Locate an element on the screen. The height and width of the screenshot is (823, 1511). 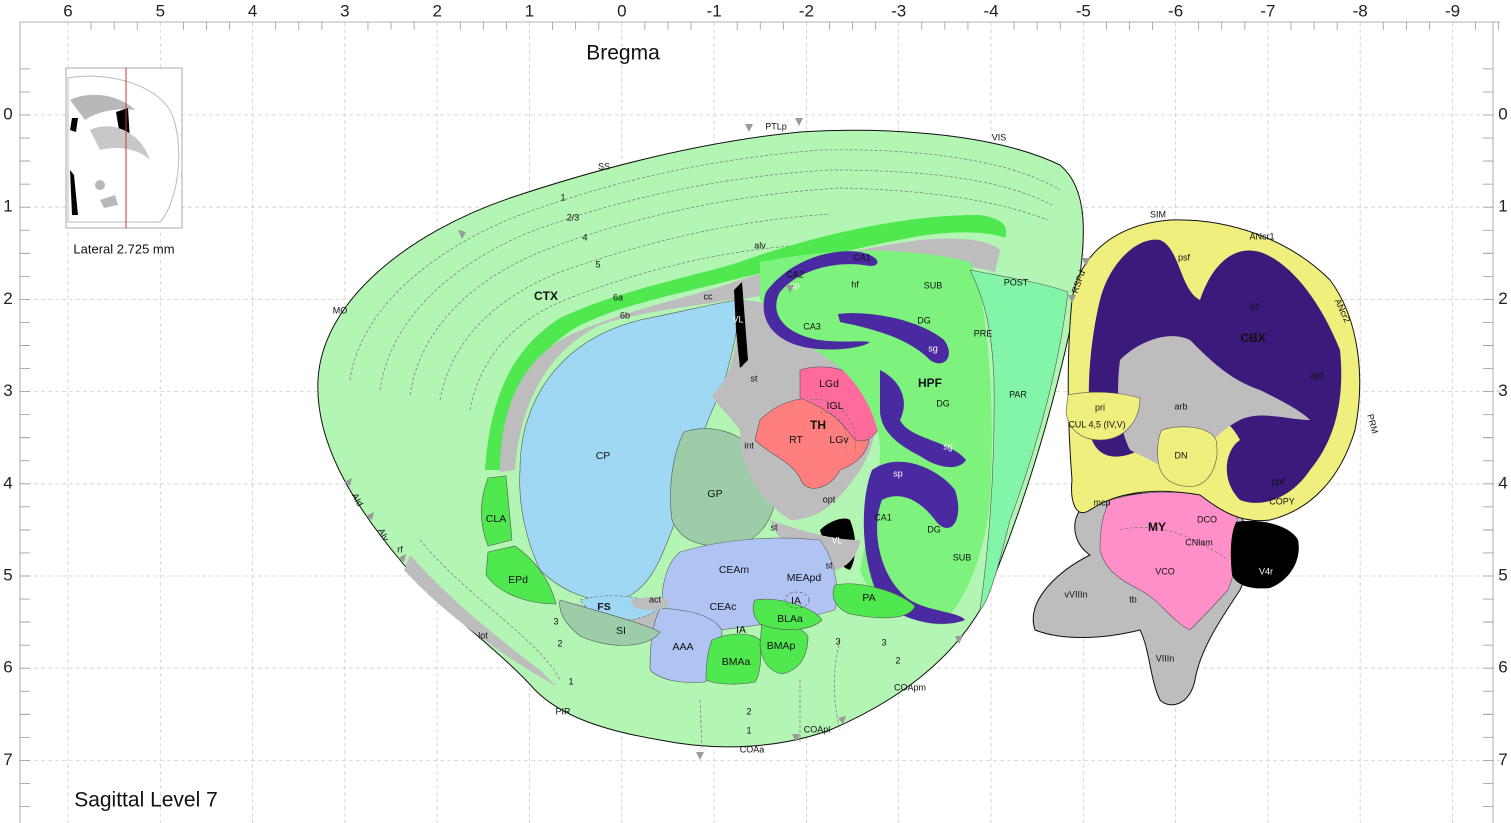
label-layer-1: 1 is located at coordinates (562, 197).